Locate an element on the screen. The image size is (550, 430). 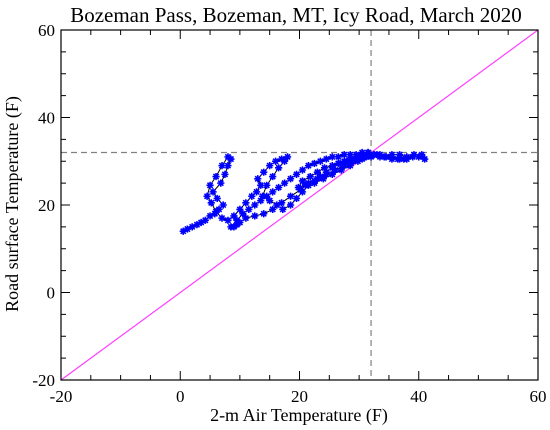
x-tick-label: 0 is located at coordinates (180, 396).